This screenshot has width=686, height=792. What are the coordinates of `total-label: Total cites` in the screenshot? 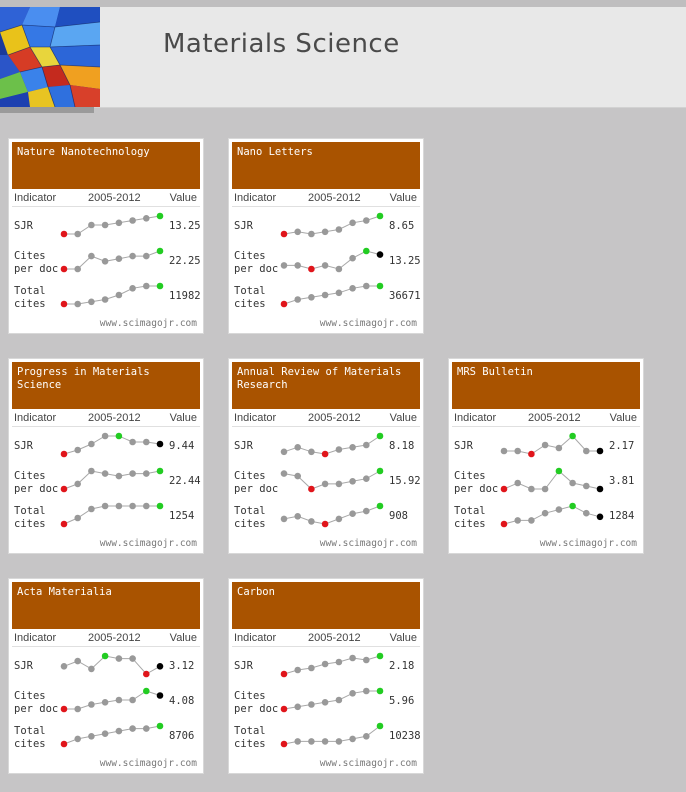 It's located at (30, 517).